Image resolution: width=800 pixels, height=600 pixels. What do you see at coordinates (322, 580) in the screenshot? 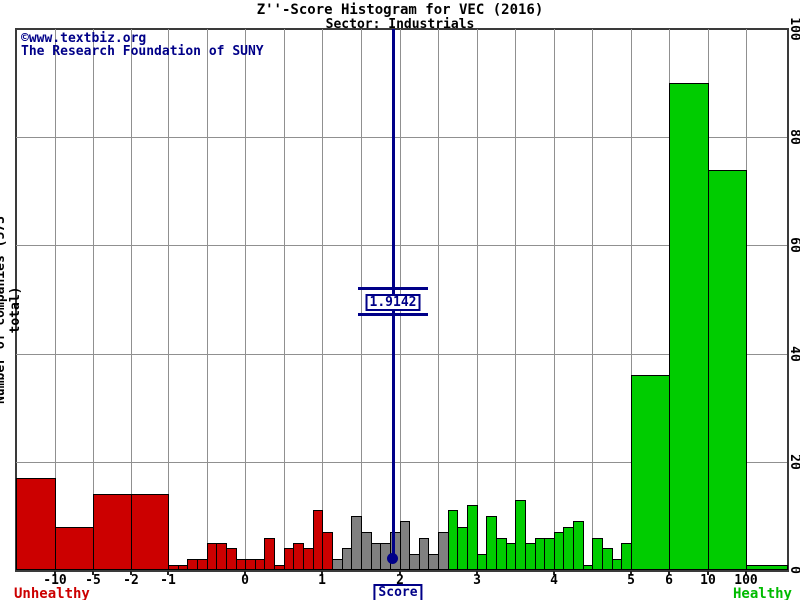
I see `x-tick-label: 1` at bounding box center [322, 580].